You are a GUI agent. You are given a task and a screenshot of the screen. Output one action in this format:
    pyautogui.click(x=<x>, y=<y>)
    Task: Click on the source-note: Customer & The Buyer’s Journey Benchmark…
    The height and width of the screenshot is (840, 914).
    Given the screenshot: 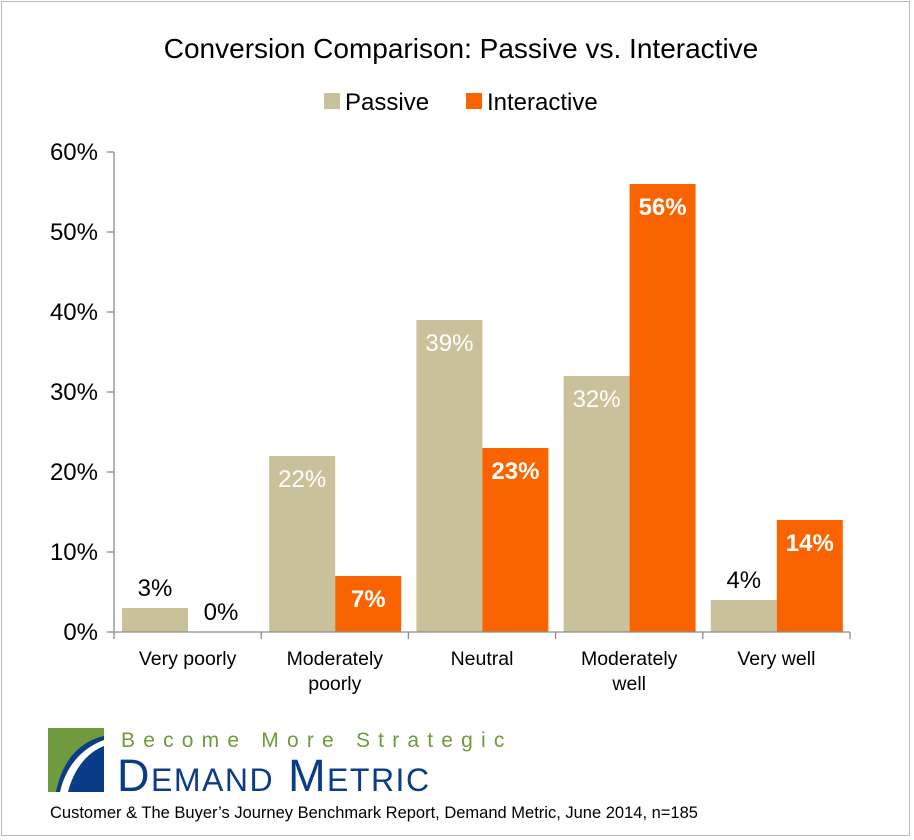 What is the action you would take?
    pyautogui.click(x=374, y=813)
    